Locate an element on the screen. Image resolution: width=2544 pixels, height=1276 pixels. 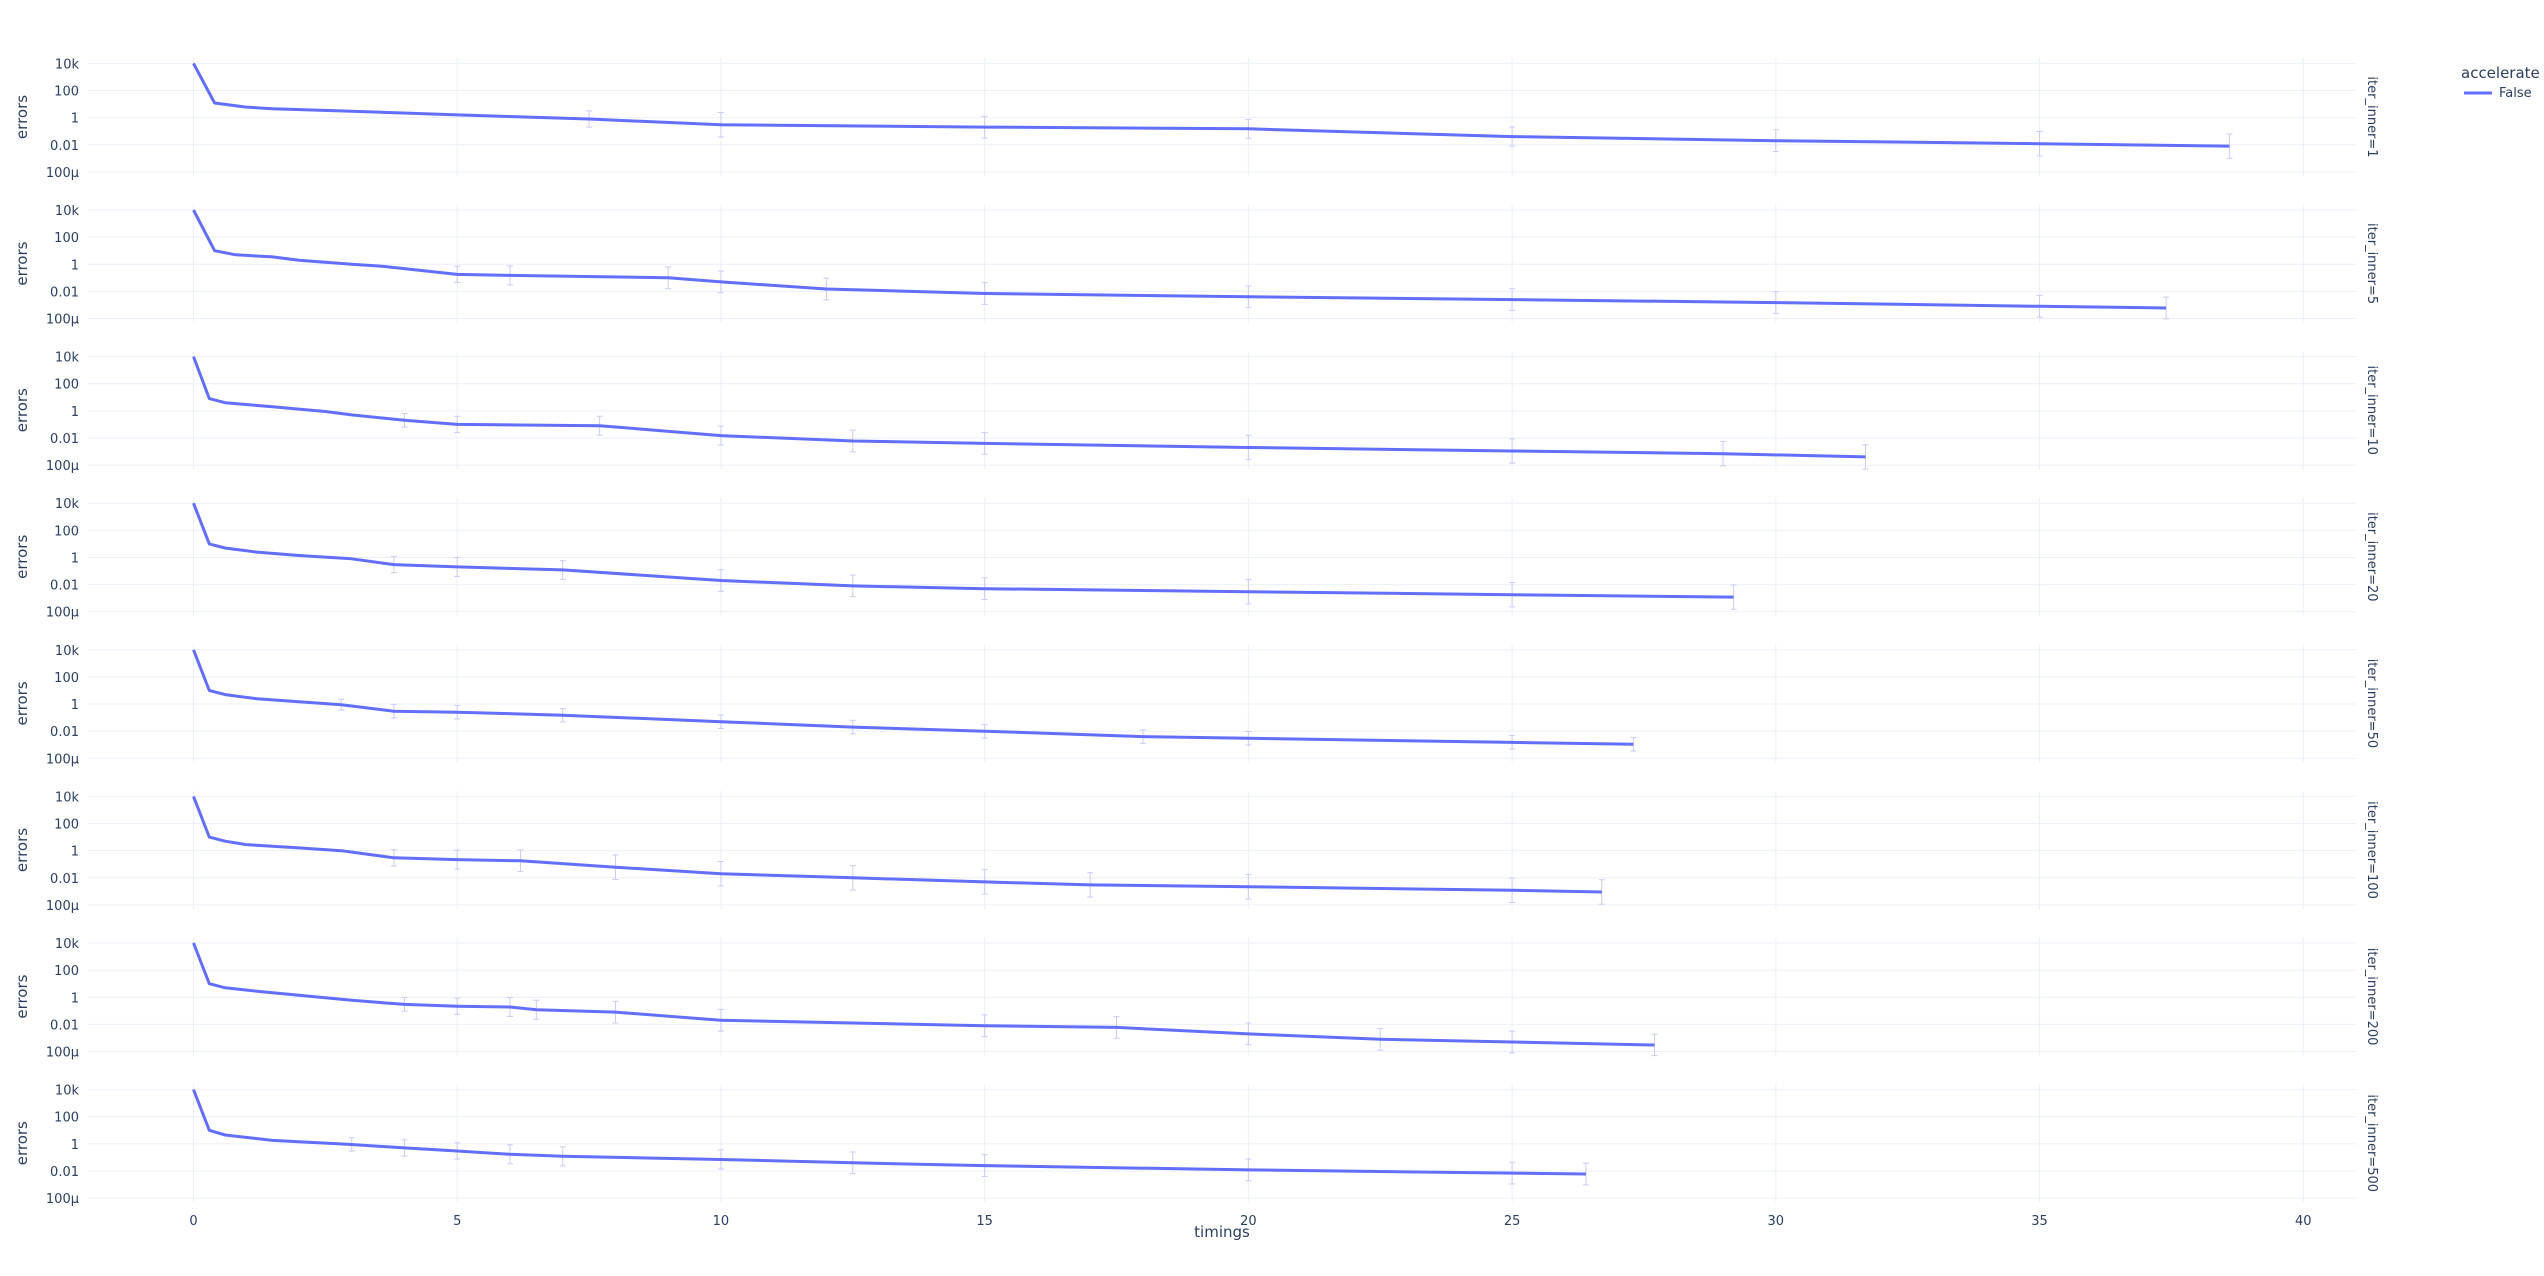
x-tick-label: 10 is located at coordinates (721, 1221).